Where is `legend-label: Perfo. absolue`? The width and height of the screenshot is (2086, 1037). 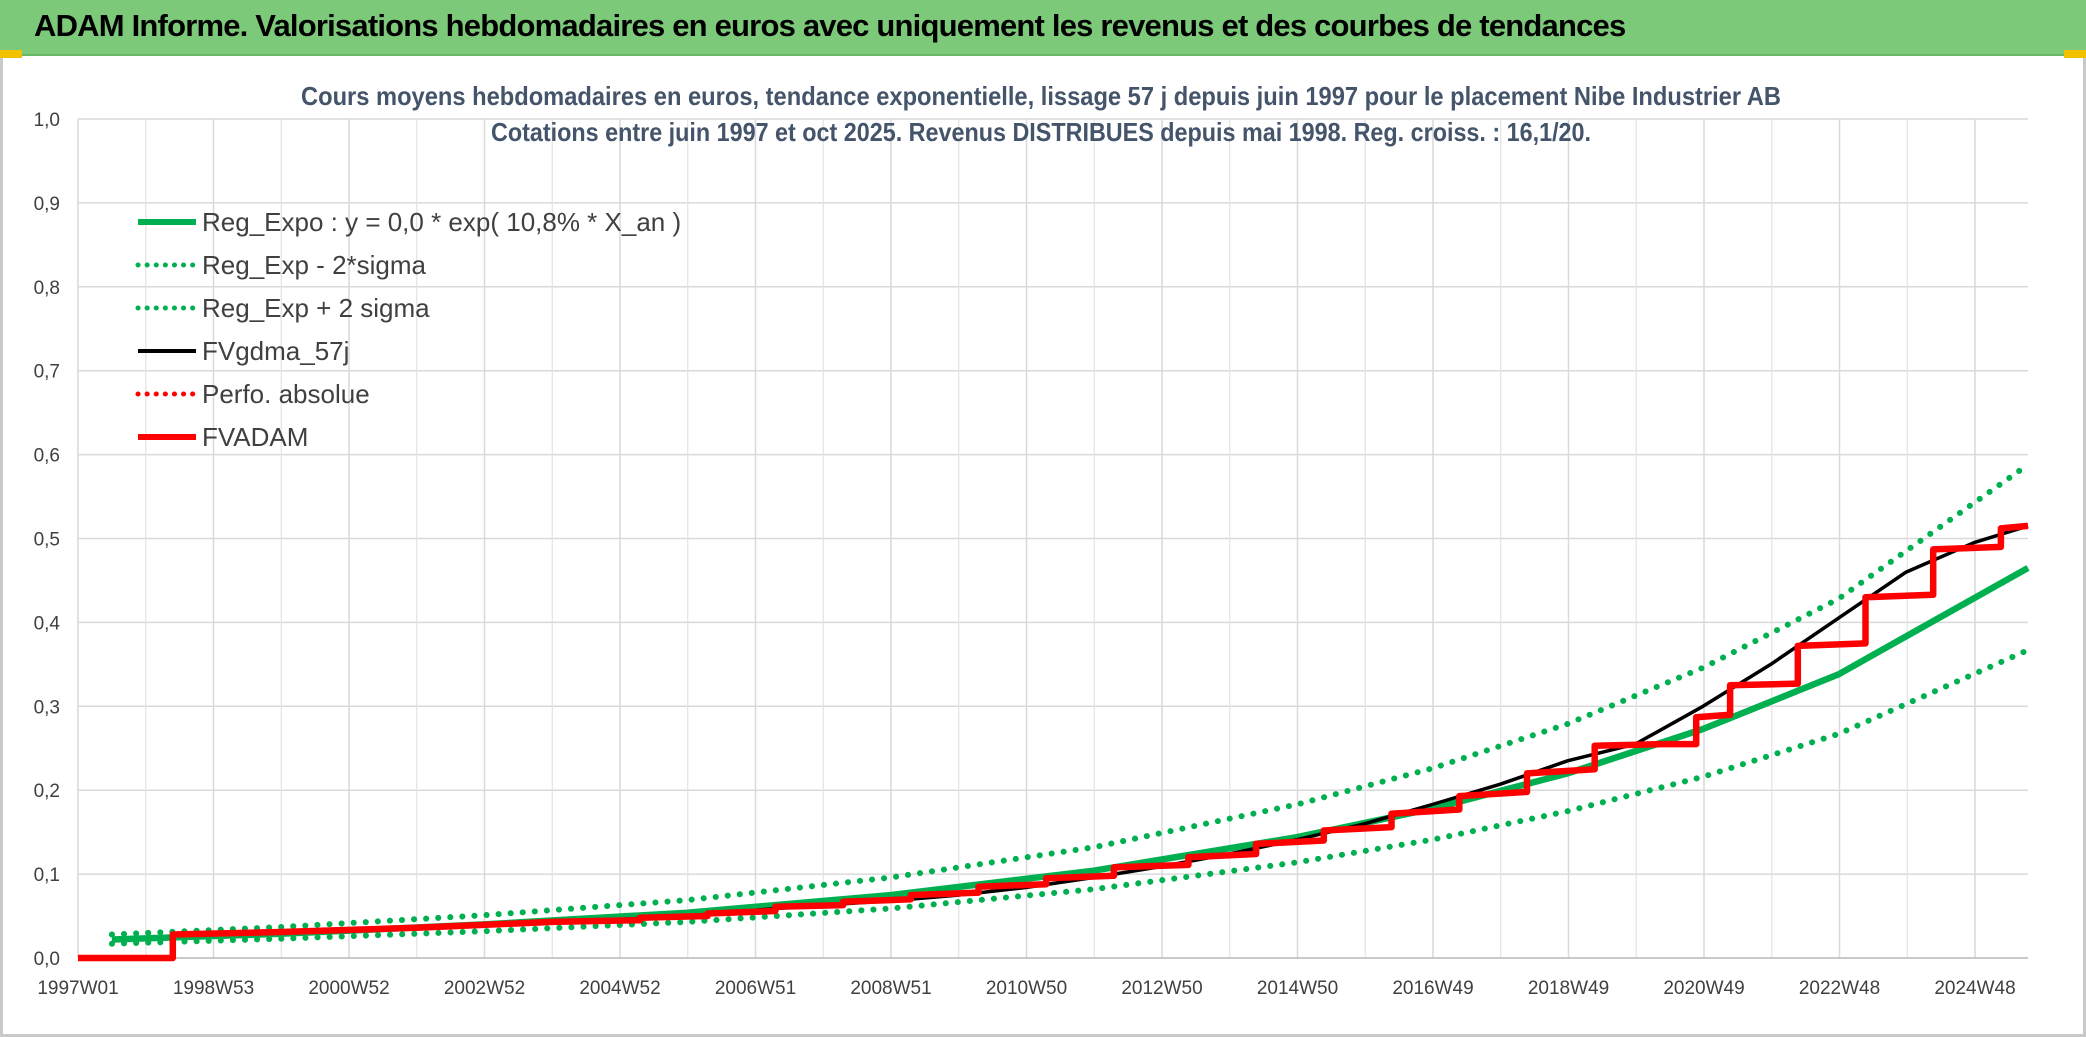 legend-label: Perfo. absolue is located at coordinates (286, 394).